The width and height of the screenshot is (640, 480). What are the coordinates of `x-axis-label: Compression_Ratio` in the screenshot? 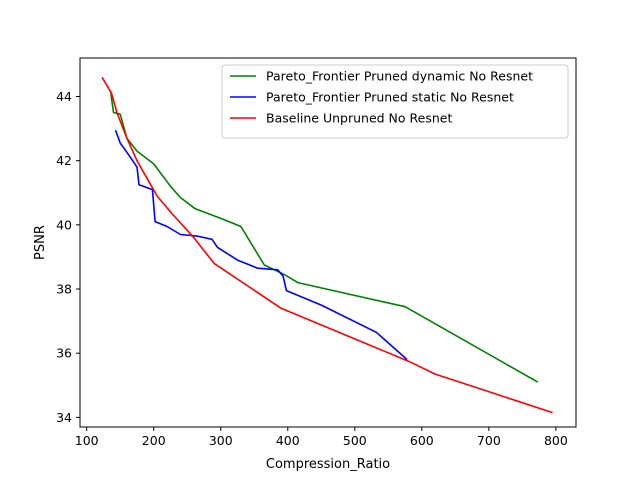 It's located at (328, 464).